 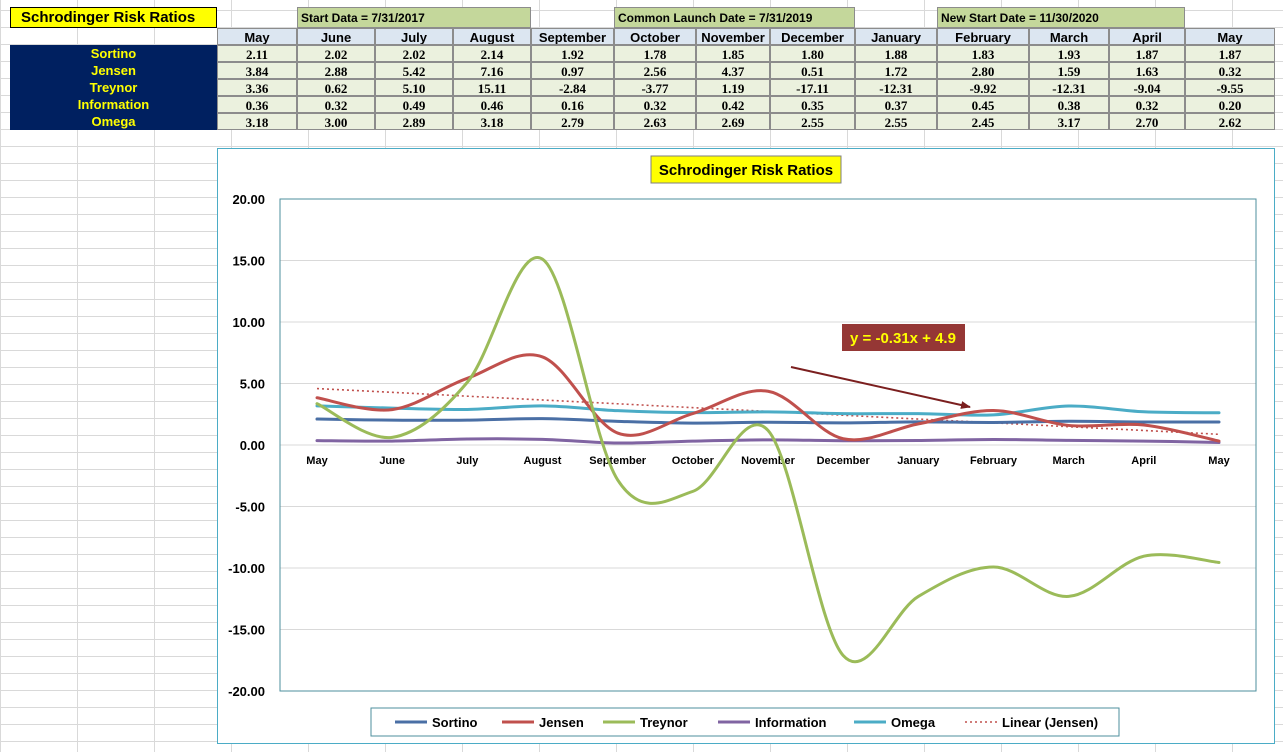 I want to click on table-cell: -9.04, so click(x=1147, y=87).